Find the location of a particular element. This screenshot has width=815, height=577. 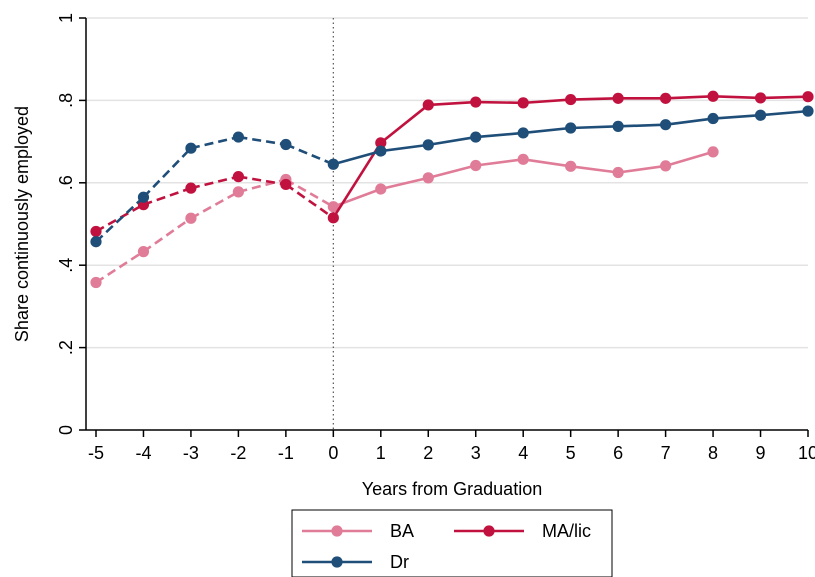

legend-label: MA/lic is located at coordinates (566, 531).